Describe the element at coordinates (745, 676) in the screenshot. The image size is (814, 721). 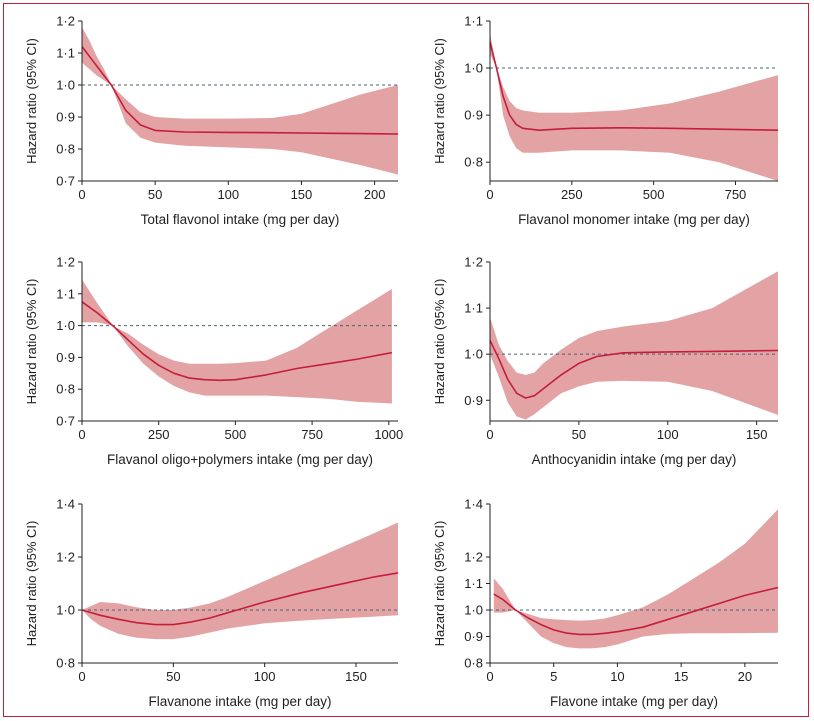
I see `x-tick-label: 20` at that location.